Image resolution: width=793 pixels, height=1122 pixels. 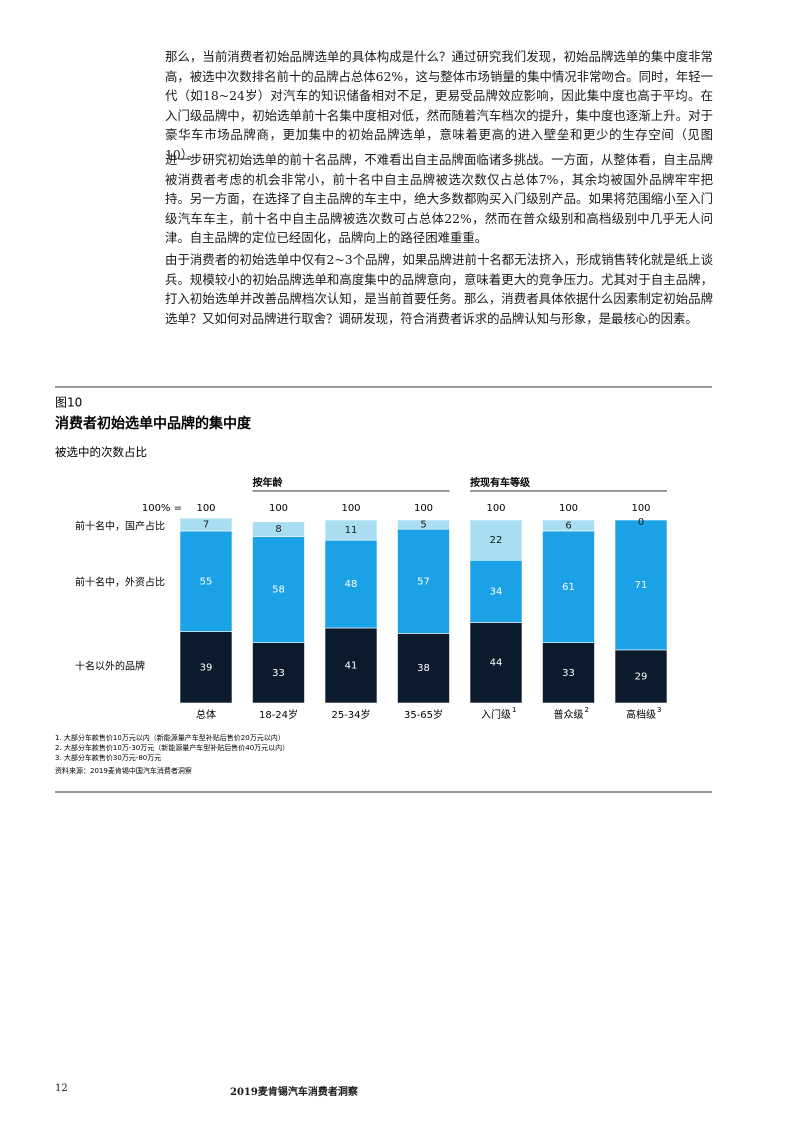 I want to click on source: 资料来源：2019麦肯锡中国汽车消费者洞察, so click(x=123, y=770).